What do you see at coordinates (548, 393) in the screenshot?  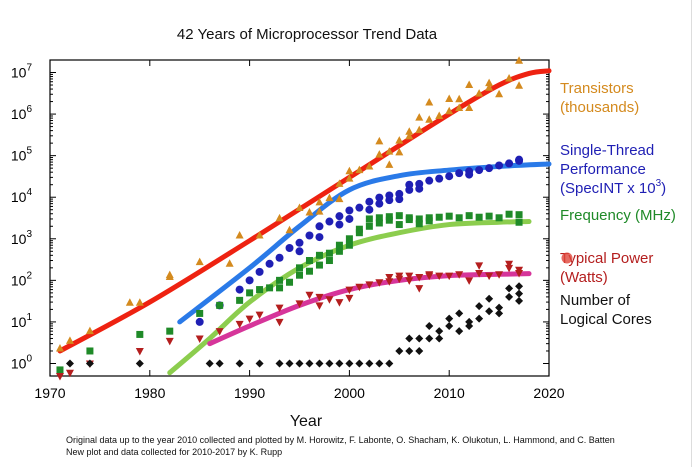 I see `x-tick-label: 2020` at bounding box center [548, 393].